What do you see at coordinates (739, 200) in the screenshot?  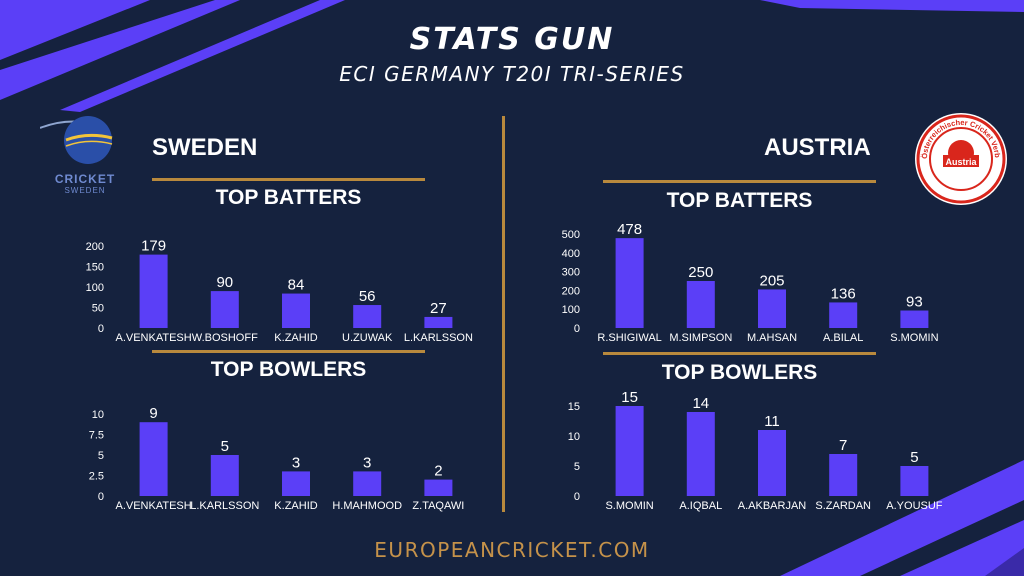 I see `heading-austria-batters: TOP BATTERS` at bounding box center [739, 200].